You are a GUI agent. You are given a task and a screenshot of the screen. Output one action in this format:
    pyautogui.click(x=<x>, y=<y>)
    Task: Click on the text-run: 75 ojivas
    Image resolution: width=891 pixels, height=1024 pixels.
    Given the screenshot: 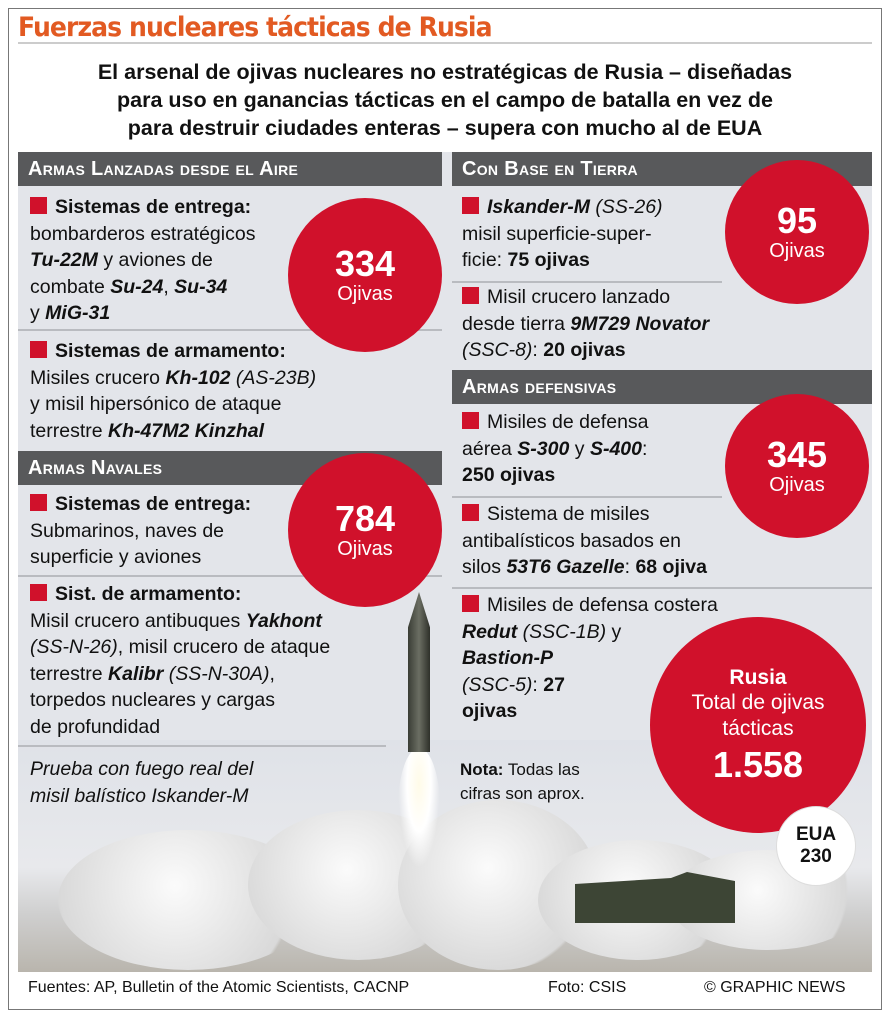 What is the action you would take?
    pyautogui.click(x=548, y=260)
    